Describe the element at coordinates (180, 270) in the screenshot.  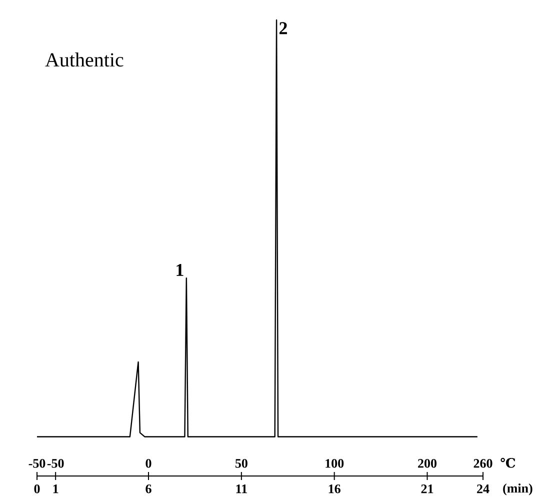
I see `annotation: 1` at that location.